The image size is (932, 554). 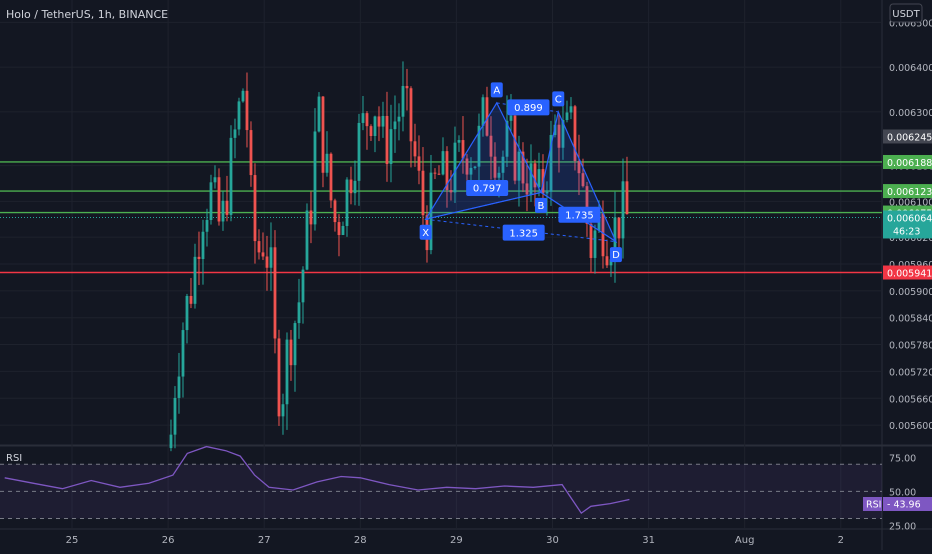 I want to click on pattern-ratio-label: 0.899, so click(x=528, y=107).